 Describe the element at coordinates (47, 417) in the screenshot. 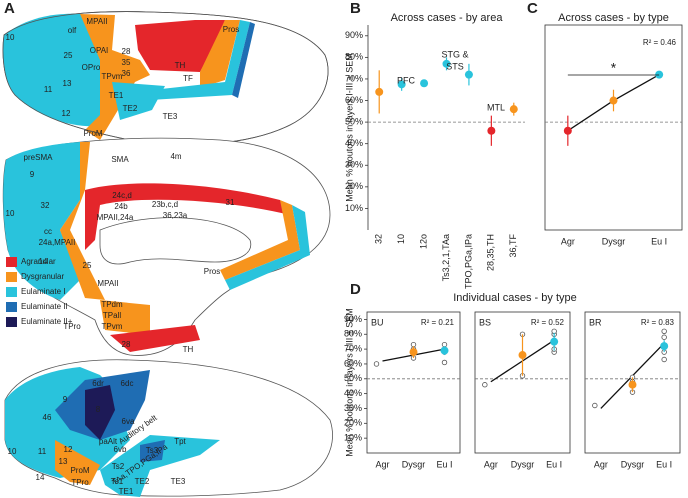

I see `region-label: 46` at that location.